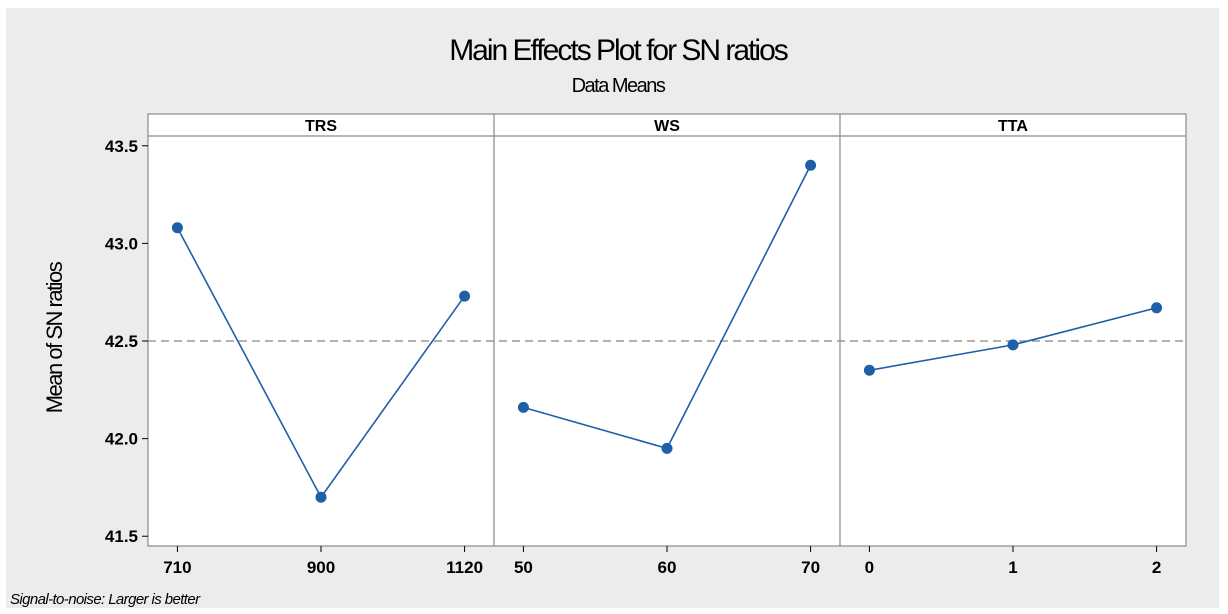 The height and width of the screenshot is (614, 1228). Describe the element at coordinates (121, 536) in the screenshot. I see `y-tick-label: 41.5` at that location.